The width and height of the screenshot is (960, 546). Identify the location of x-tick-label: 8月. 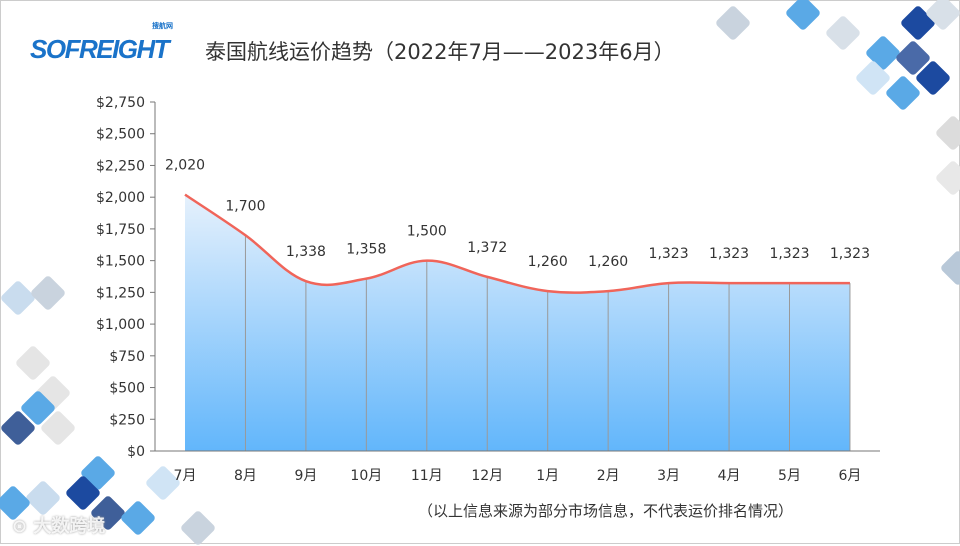
(245, 476).